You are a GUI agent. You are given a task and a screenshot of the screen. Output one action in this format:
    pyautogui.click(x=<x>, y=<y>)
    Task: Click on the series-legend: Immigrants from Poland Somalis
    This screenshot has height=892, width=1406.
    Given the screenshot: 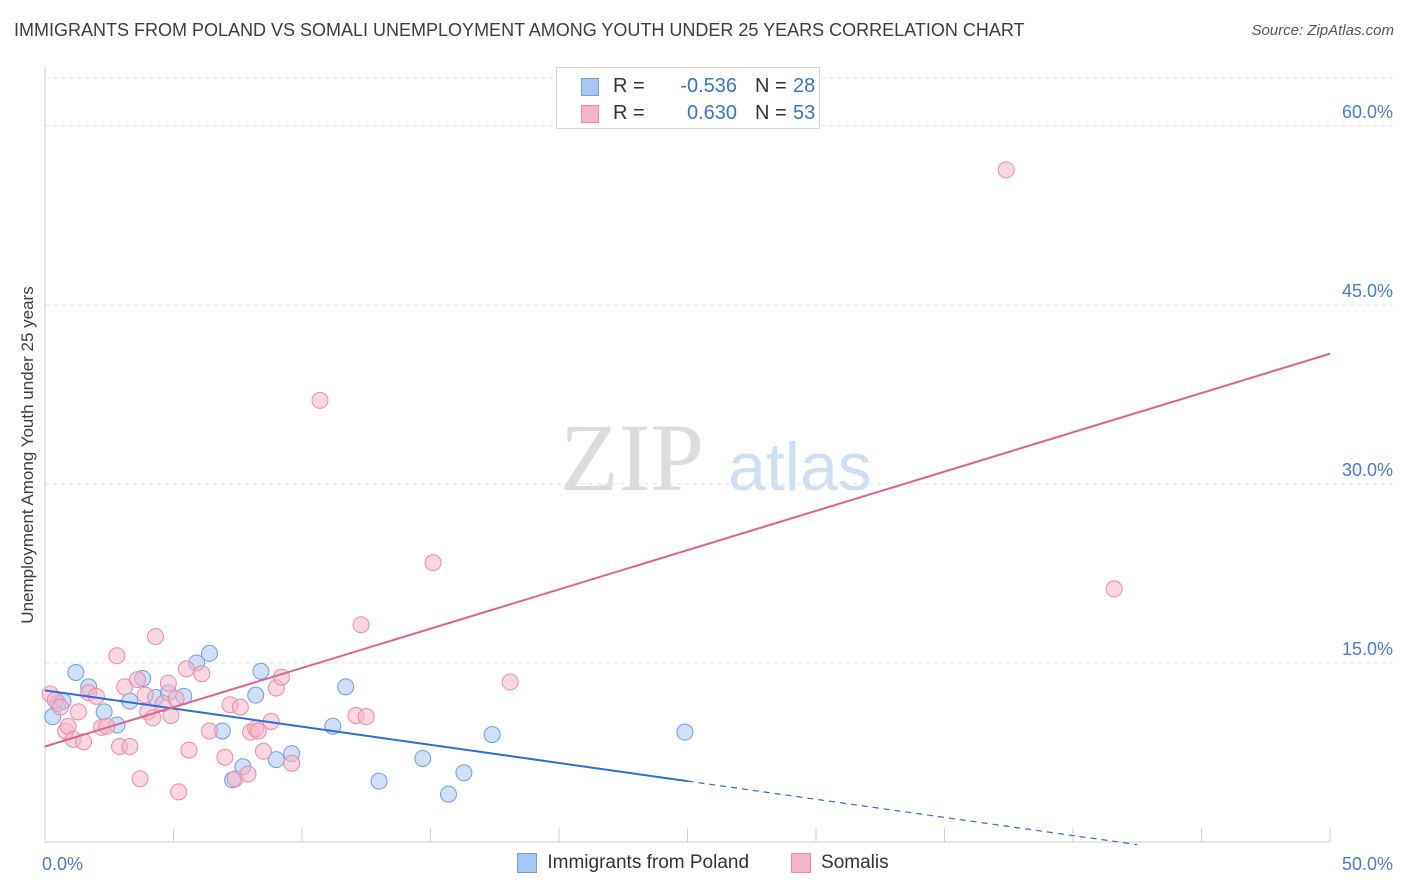 What is the action you would take?
    pyautogui.click(x=703, y=863)
    